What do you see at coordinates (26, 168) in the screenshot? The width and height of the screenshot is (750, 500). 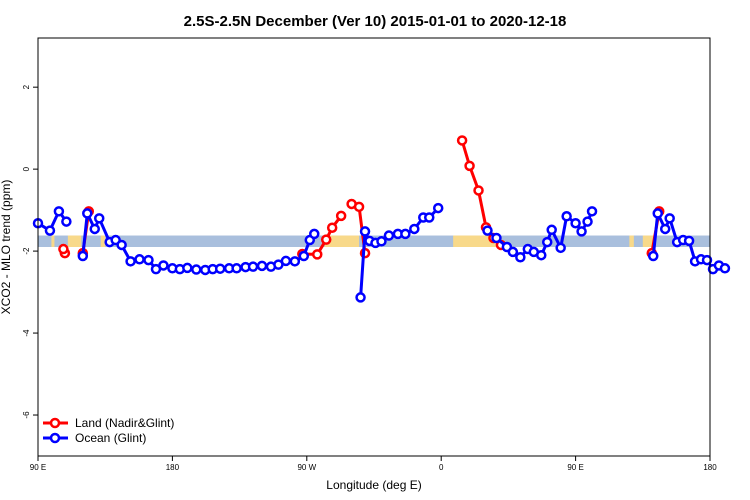 I see `y-tick-label: 0` at bounding box center [26, 168].